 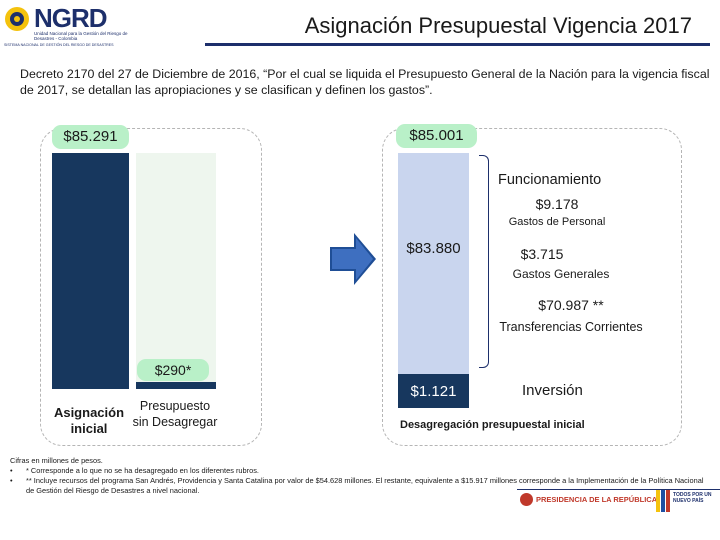 What do you see at coordinates (492, 425) in the screenshot?
I see `desagregacion-caption: Desagregación presupuestal inicial` at bounding box center [492, 425].